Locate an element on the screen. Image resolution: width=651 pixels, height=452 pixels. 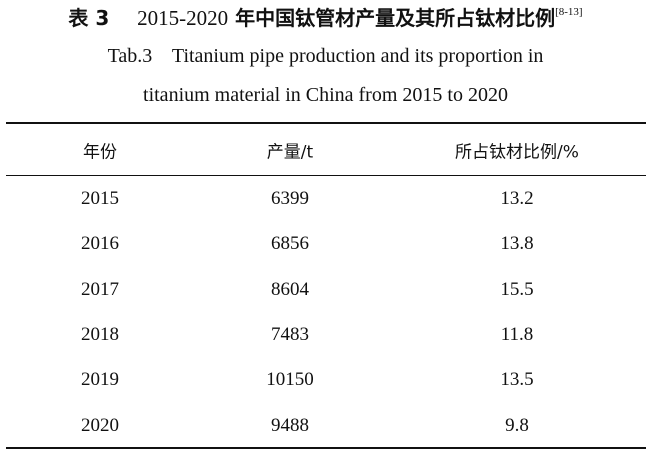
cell-year: 2016 is located at coordinates (100, 244).